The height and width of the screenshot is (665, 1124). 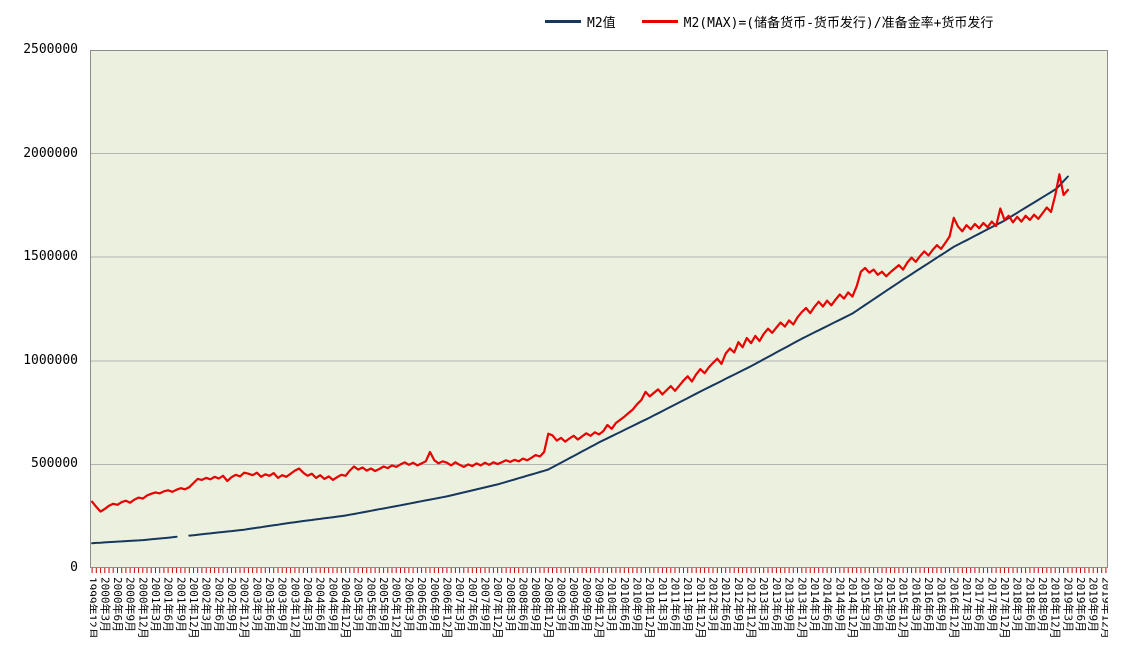 What do you see at coordinates (563, 21) in the screenshot?
I see `m2-line-swatch` at bounding box center [563, 21].